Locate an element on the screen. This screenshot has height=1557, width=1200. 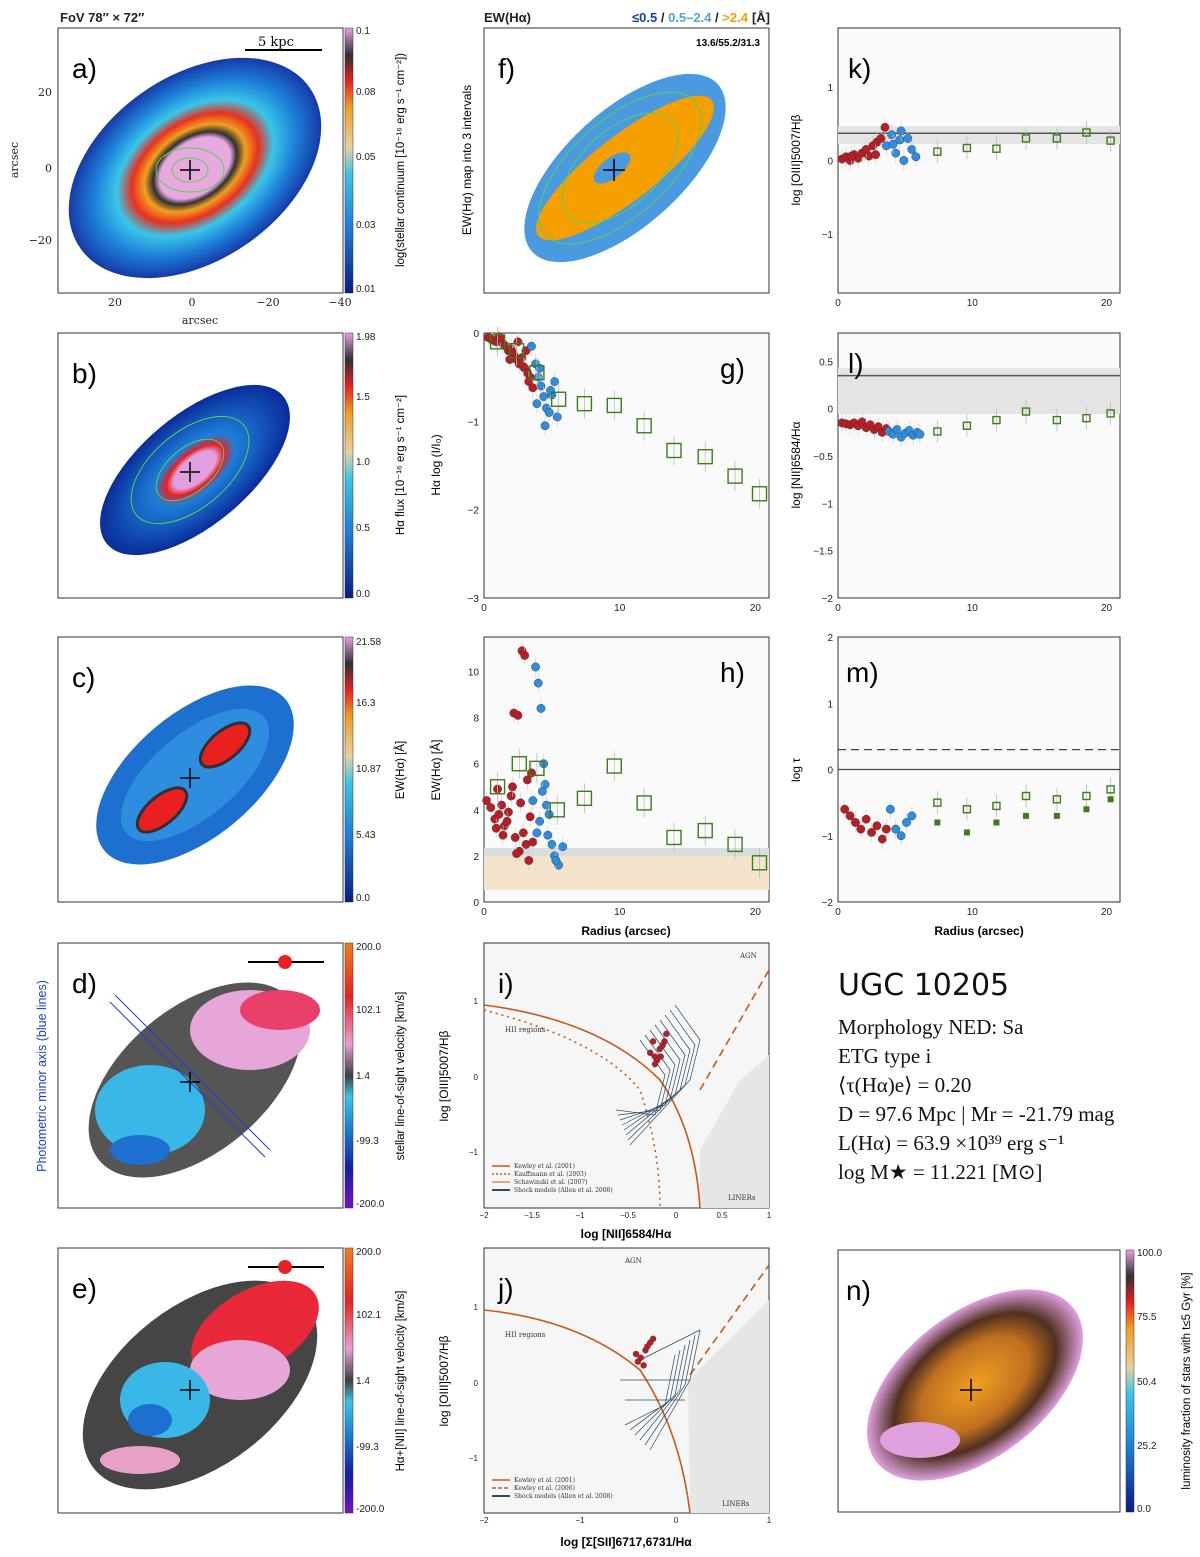
cbar-tick: -200.0 is located at coordinates (370, 1509).